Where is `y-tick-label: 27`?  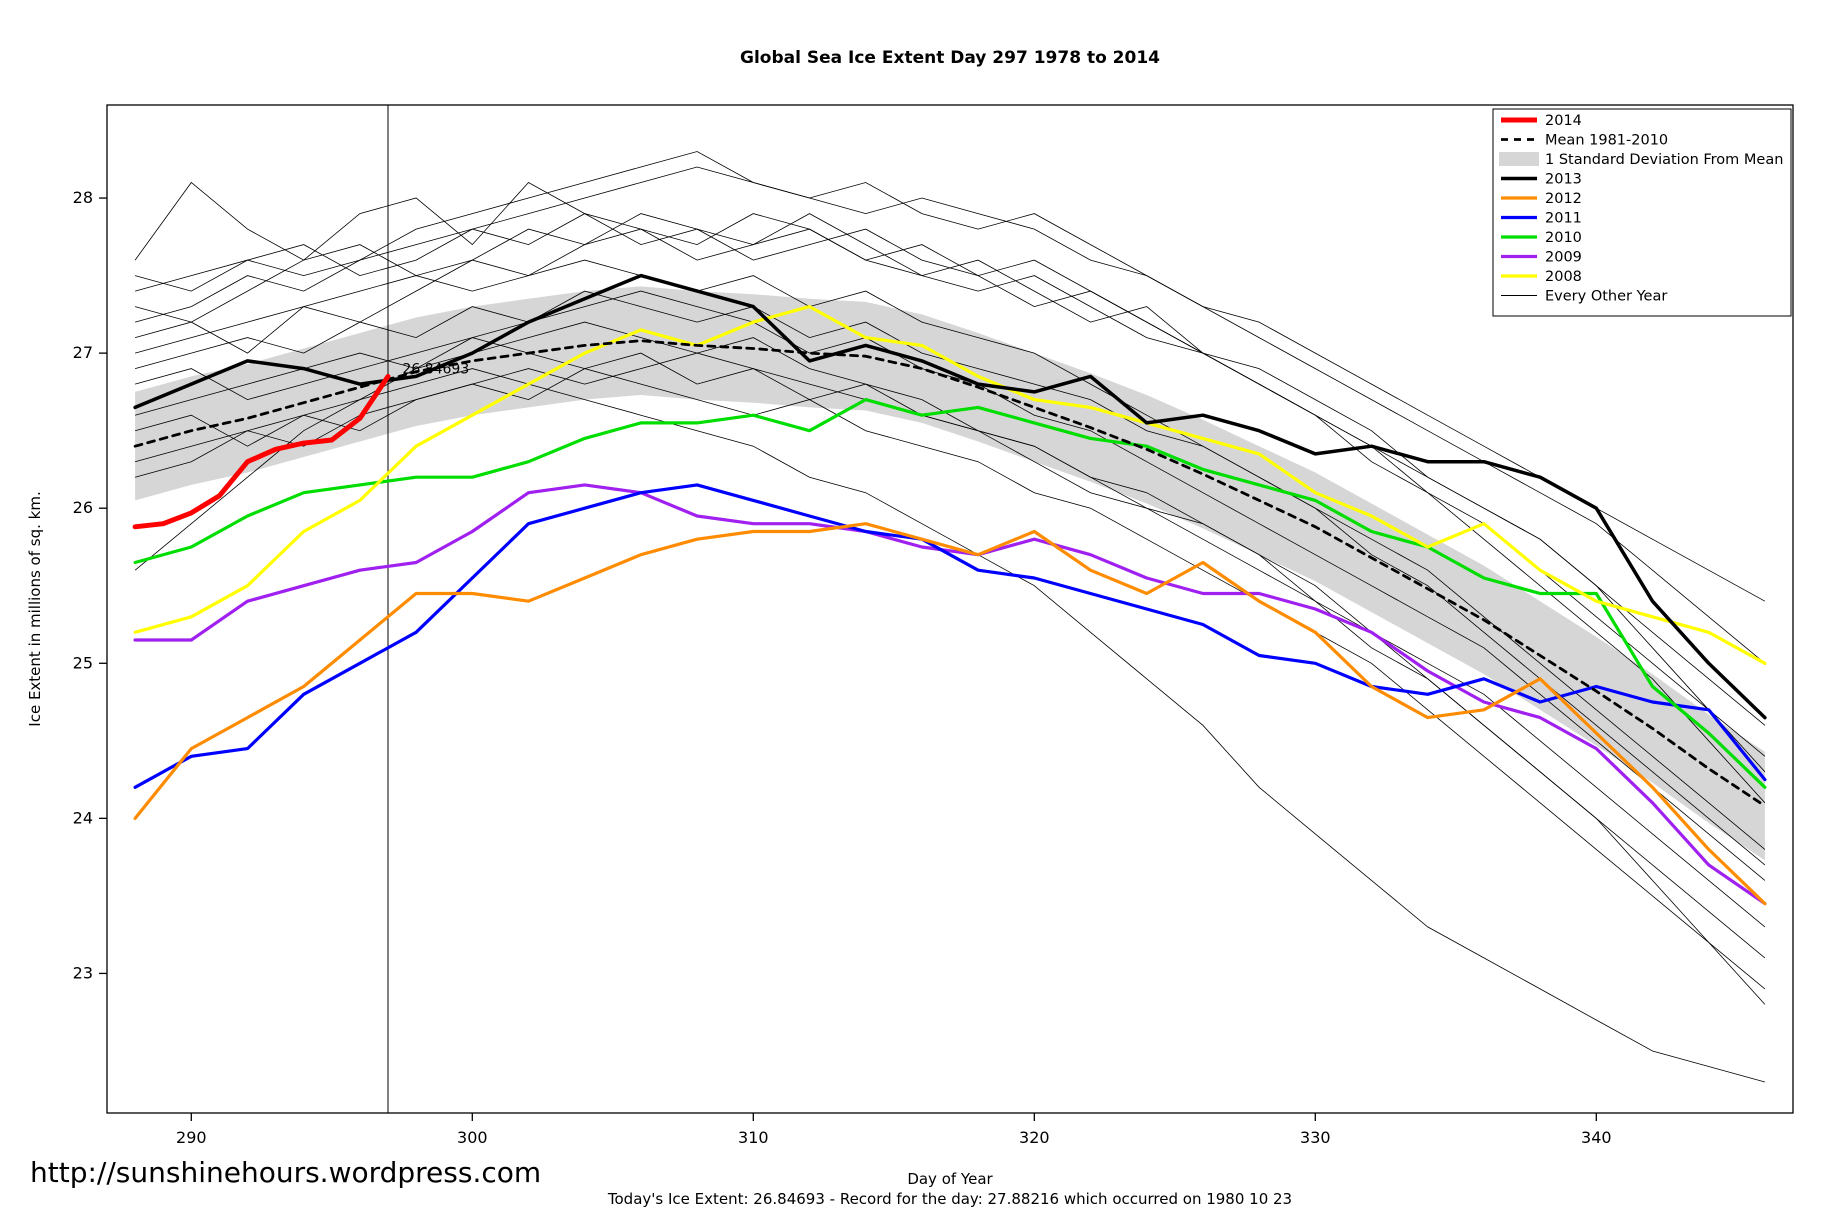
y-tick-label: 27 is located at coordinates (83, 352).